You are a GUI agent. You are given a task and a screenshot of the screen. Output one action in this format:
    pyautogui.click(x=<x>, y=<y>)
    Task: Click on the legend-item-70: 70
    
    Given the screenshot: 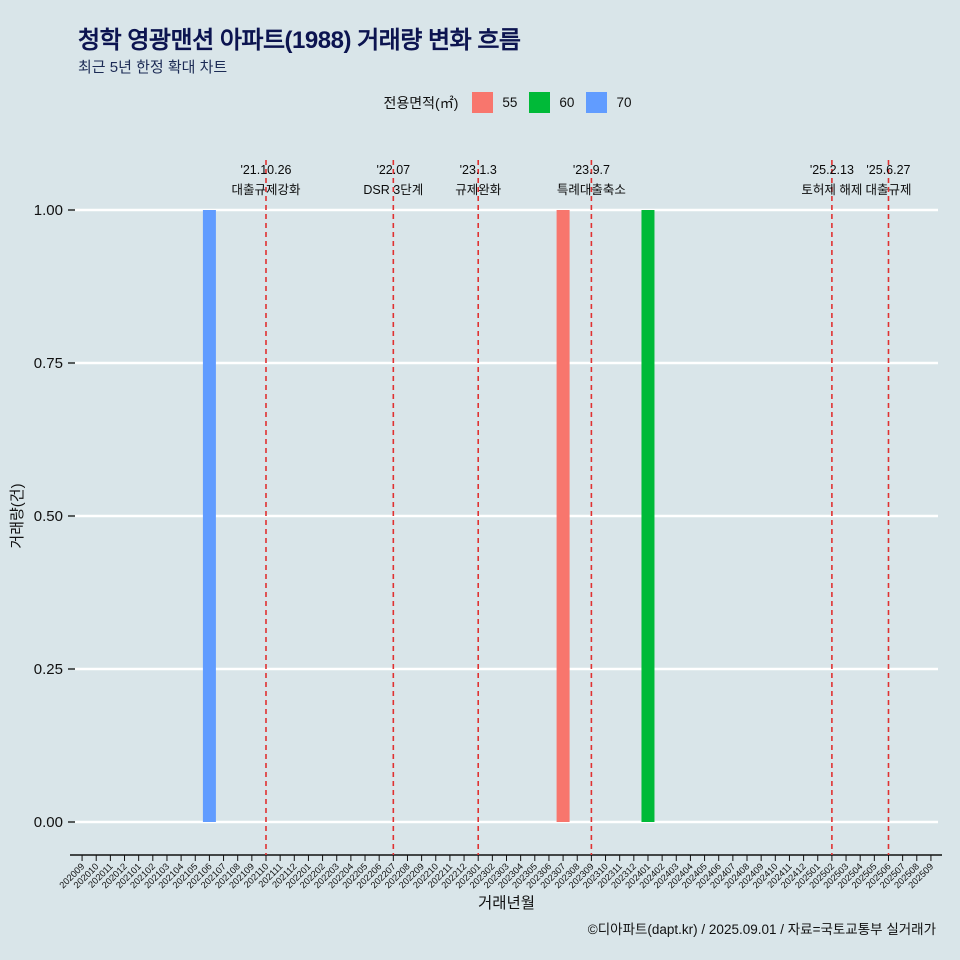 What is the action you would take?
    pyautogui.click(x=608, y=102)
    